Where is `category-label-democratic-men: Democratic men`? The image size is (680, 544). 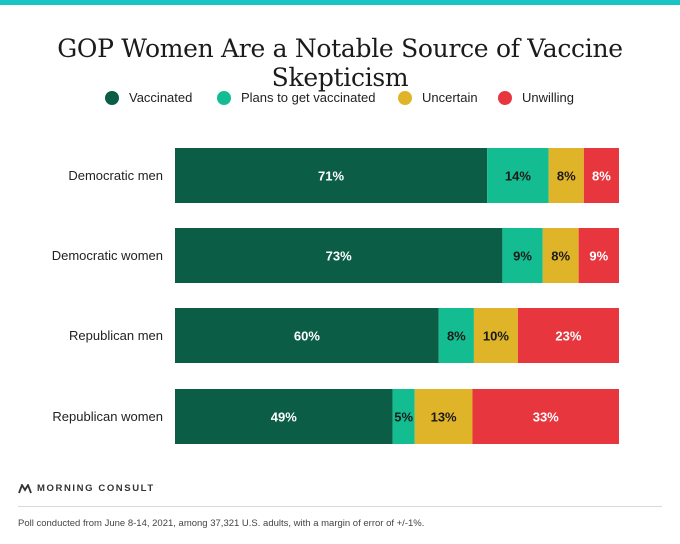 category-label-democratic-men: Democratic men is located at coordinates (115, 175).